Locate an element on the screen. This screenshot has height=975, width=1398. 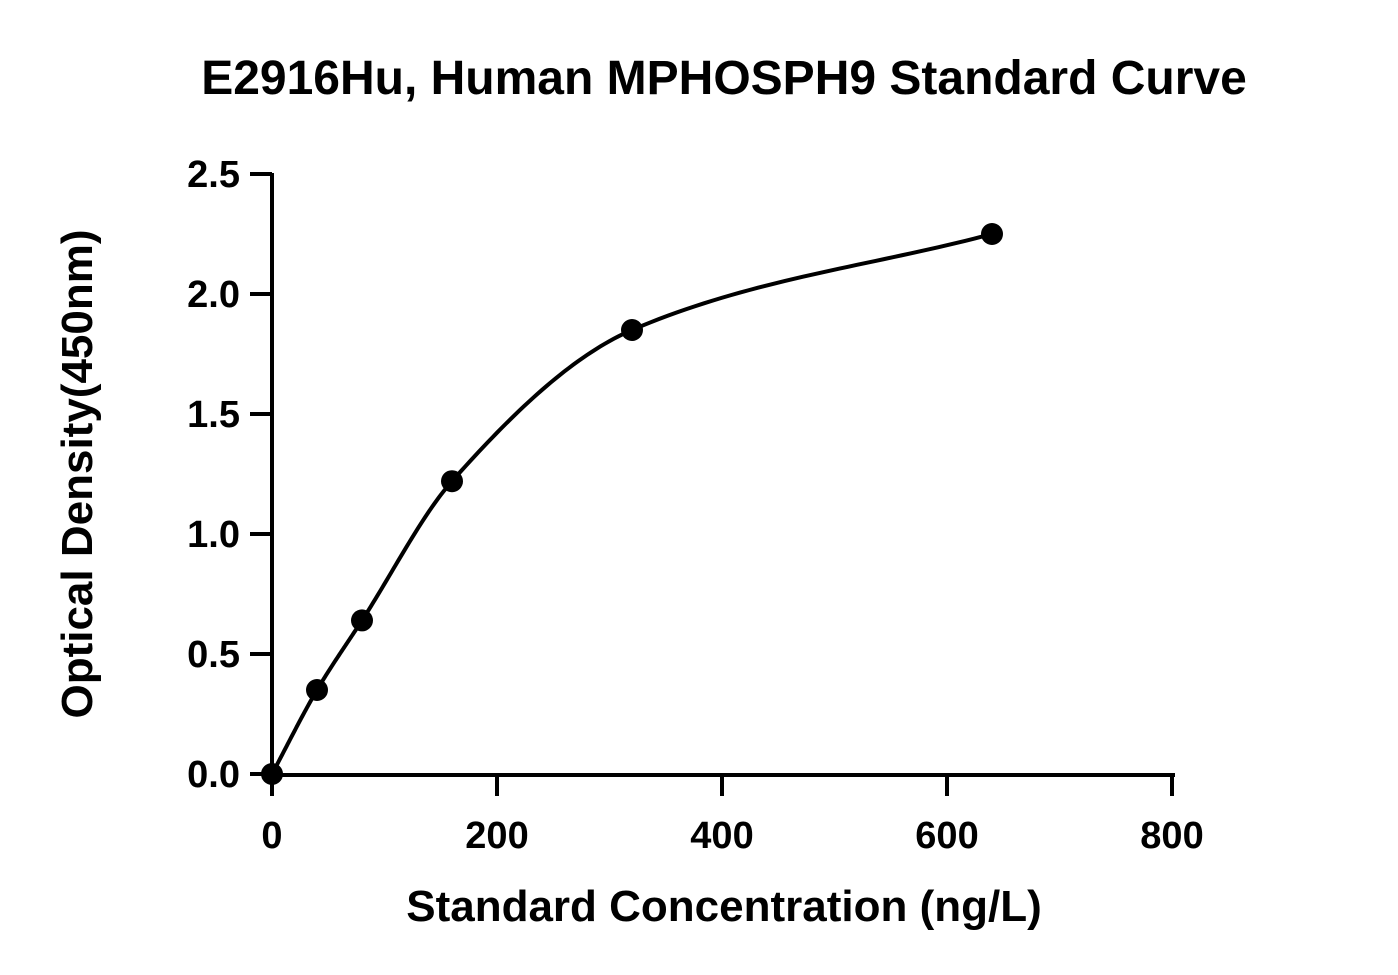
y-tick-label: 2.0 is located at coordinates (213, 295).